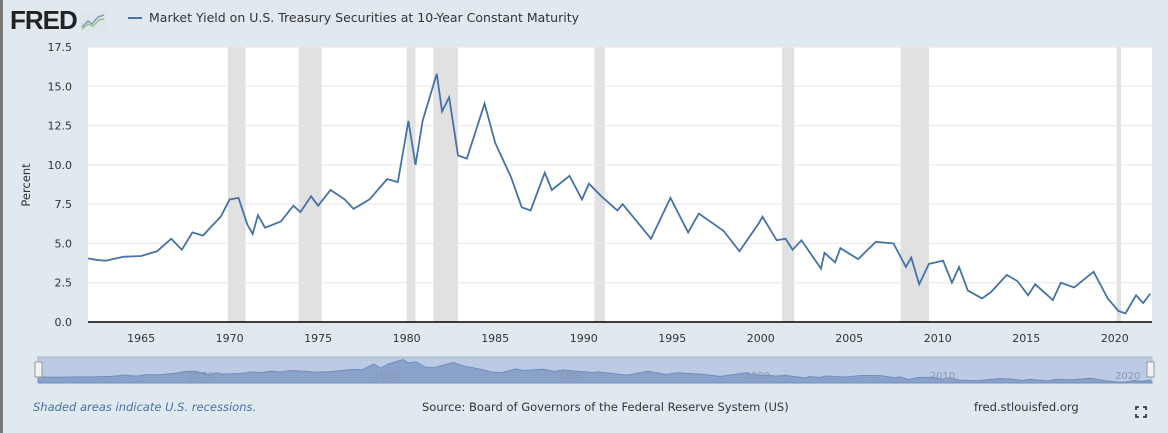 The width and height of the screenshot is (1168, 433). Describe the element at coordinates (756, 376) in the screenshot. I see `navigator-label: 2000` at that location.